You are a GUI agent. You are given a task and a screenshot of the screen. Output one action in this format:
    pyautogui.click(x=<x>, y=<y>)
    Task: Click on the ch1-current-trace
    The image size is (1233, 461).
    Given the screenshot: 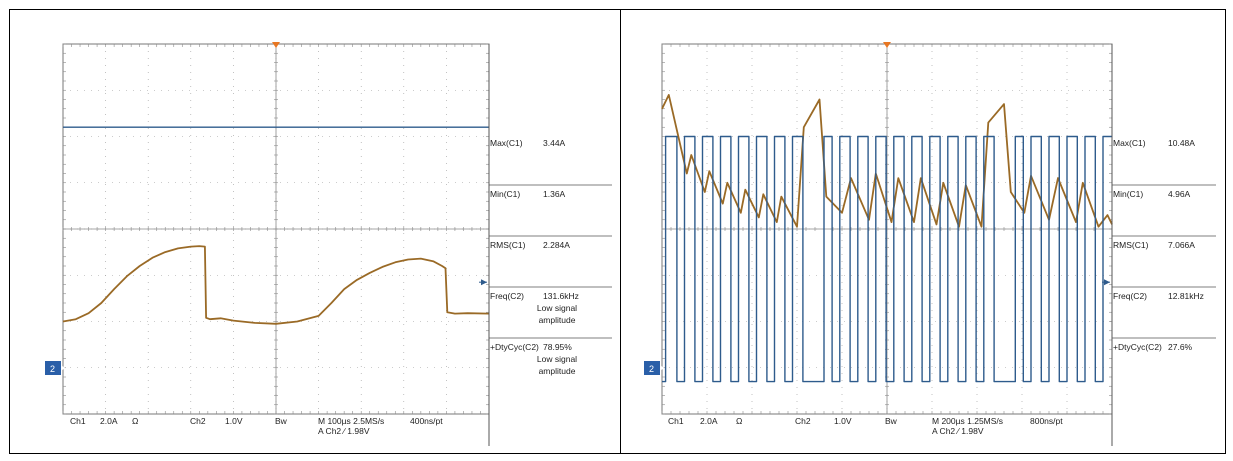 What is the action you would take?
    pyautogui.click(x=276, y=285)
    